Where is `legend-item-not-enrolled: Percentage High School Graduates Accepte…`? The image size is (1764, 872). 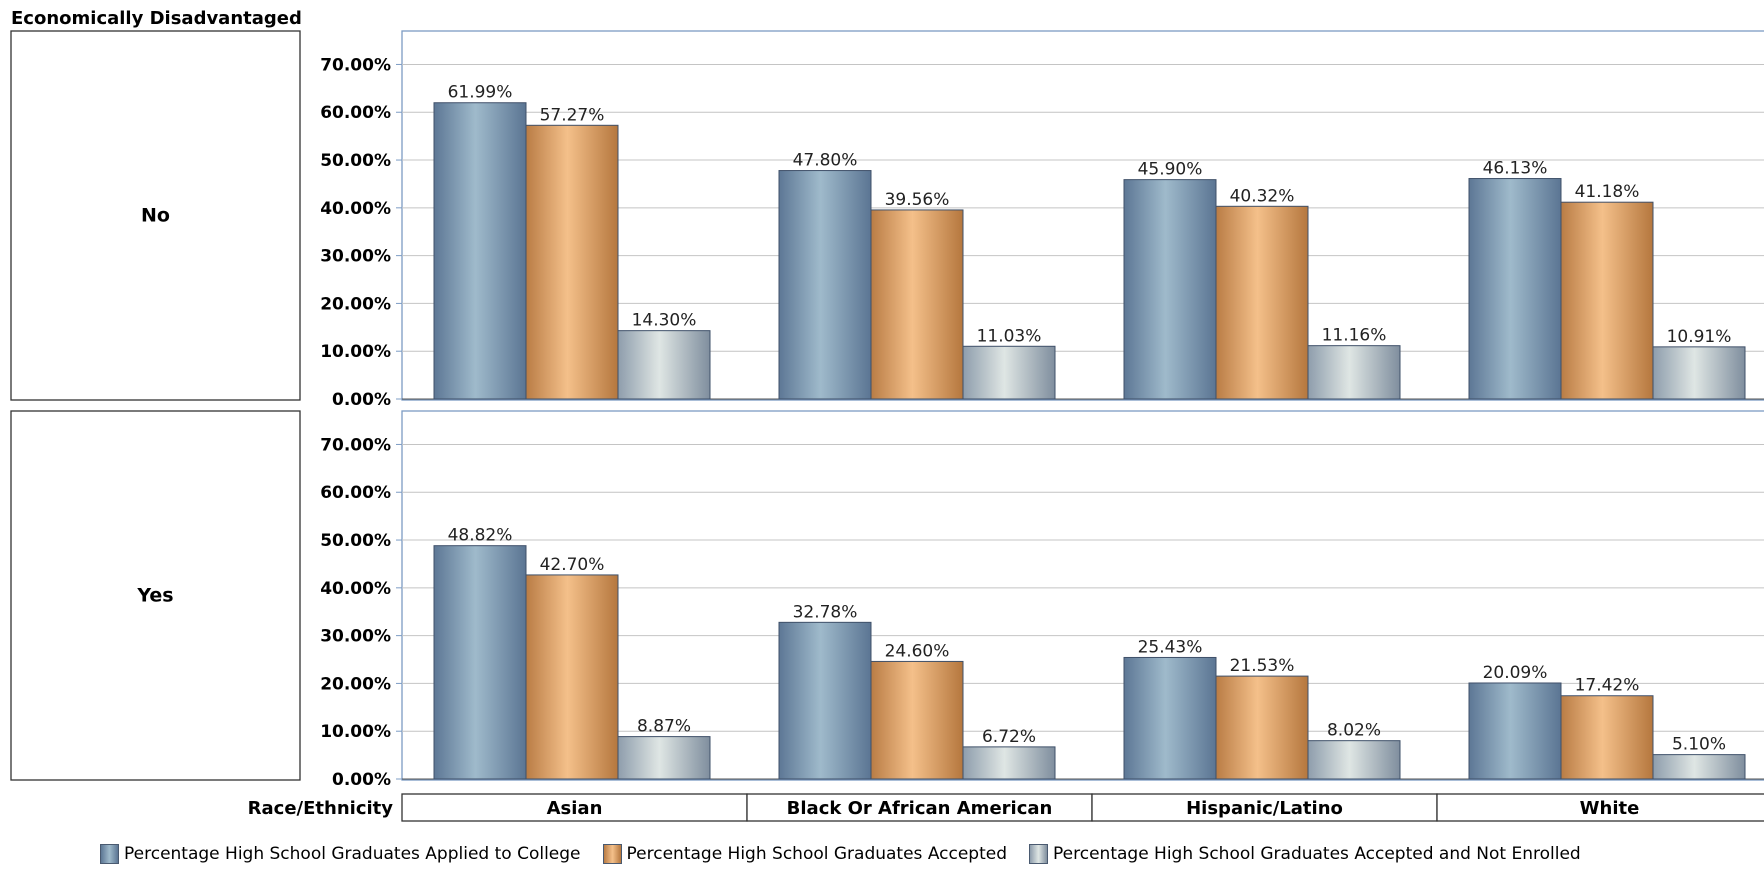
legend-item-not-enrolled: Percentage High School Graduates Accepte… is located at coordinates (1305, 854).